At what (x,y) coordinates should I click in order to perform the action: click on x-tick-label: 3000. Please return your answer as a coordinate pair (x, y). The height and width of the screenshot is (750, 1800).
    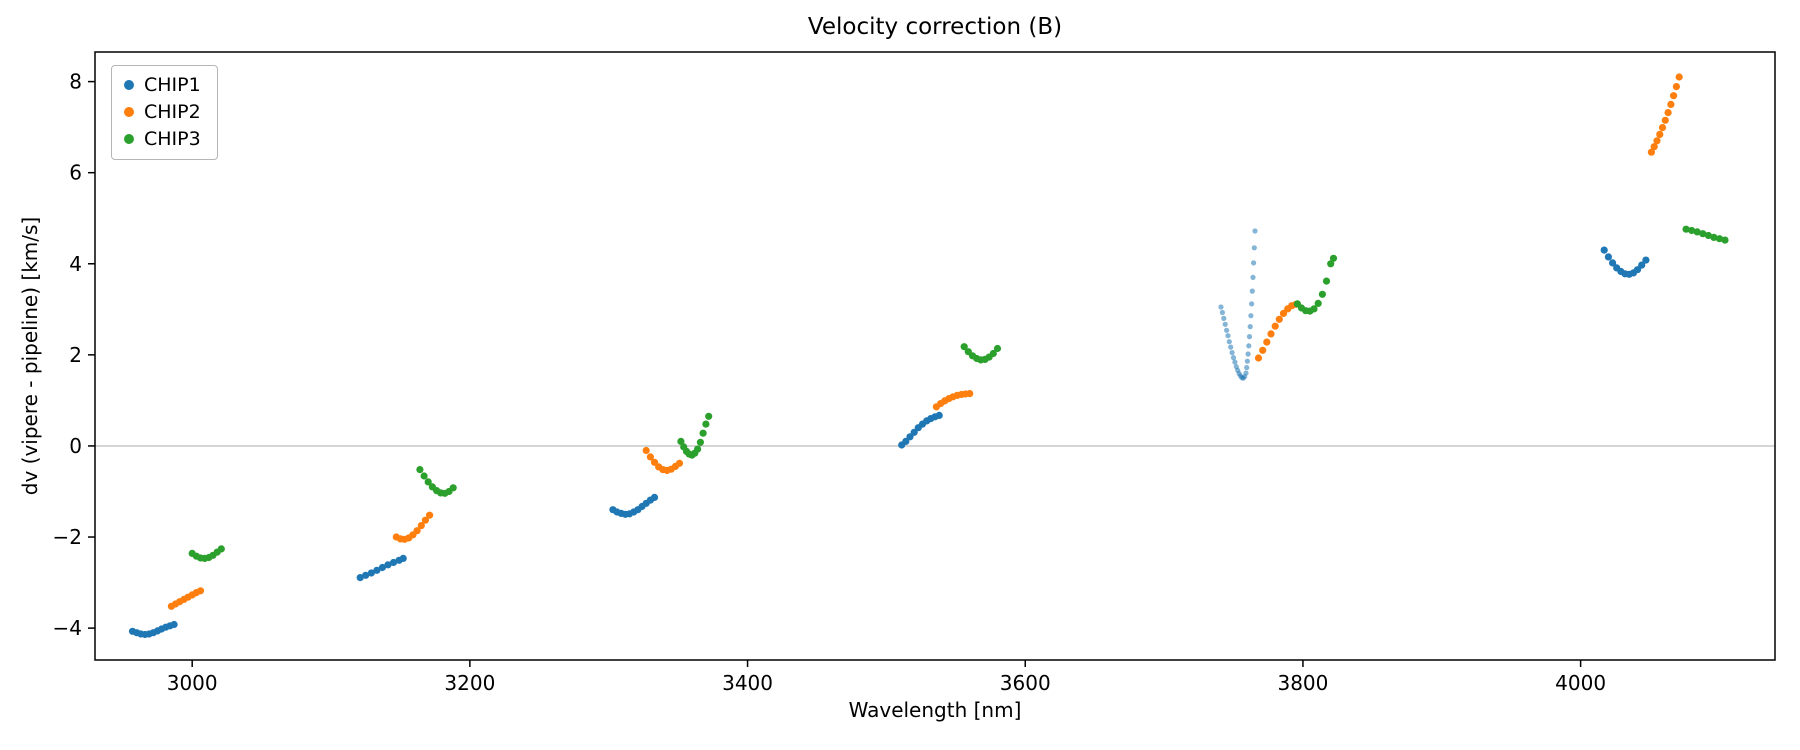
    Looking at the image, I should click on (192, 683).